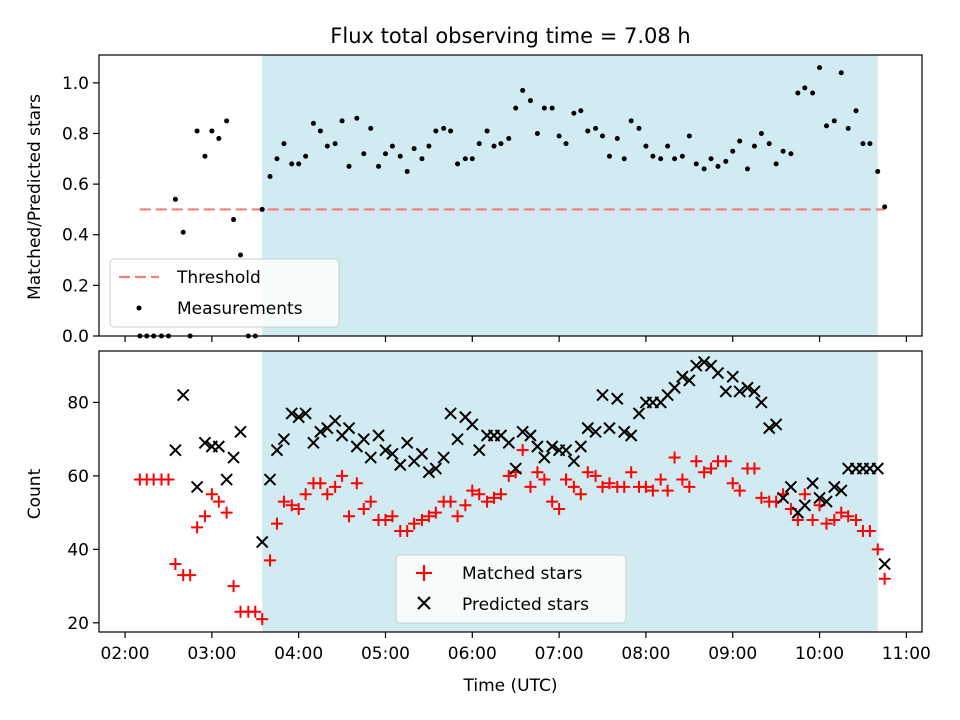  What do you see at coordinates (35, 197) in the screenshot?
I see `ratio-y-label: Matched/Predicted stars` at bounding box center [35, 197].